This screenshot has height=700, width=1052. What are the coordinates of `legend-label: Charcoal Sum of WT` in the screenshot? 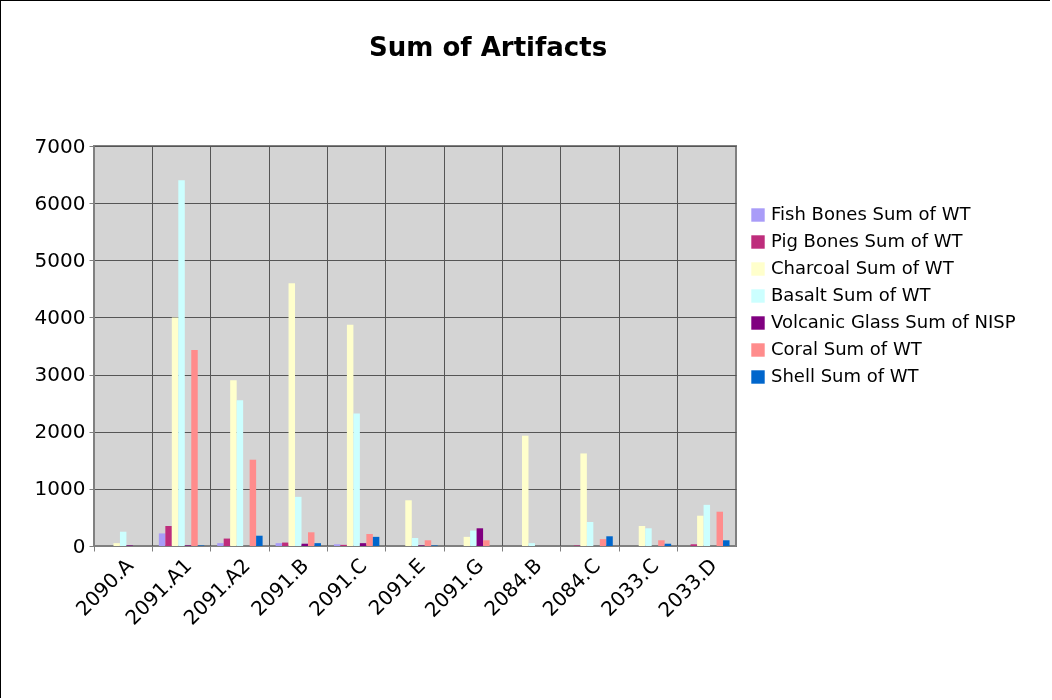 It's located at (863, 267).